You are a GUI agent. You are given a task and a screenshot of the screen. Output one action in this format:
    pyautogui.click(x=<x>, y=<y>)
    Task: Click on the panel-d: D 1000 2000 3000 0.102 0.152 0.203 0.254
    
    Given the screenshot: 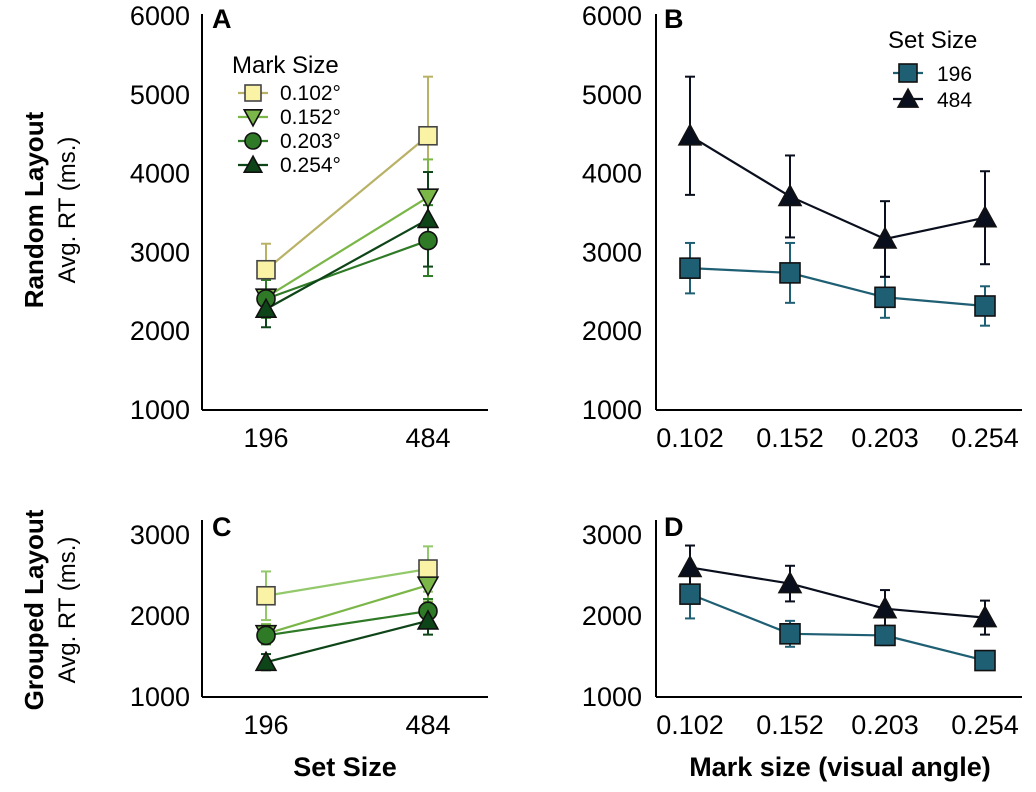 What is the action you would take?
    pyautogui.click(x=802, y=626)
    